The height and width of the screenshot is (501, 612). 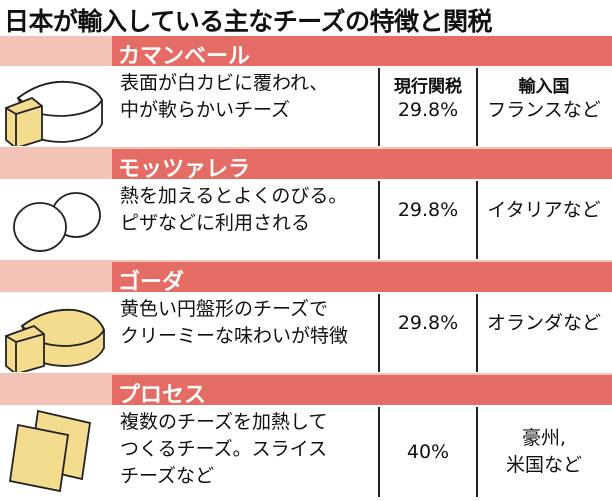 I want to click on cheese-description-line: クリーミーな味わいが特徴, so click(x=234, y=336).